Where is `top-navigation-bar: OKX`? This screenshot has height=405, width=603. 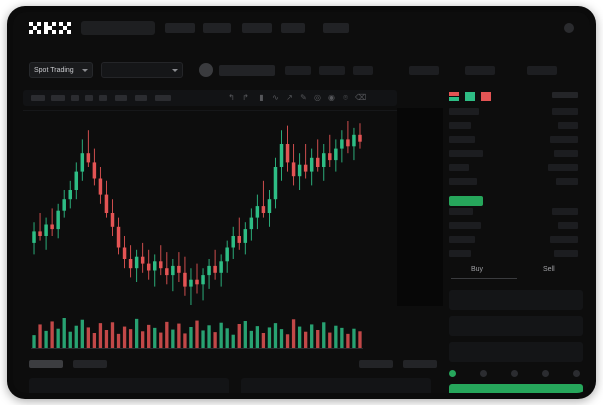
top-navigation-bar: OKX is located at coordinates (301, 28).